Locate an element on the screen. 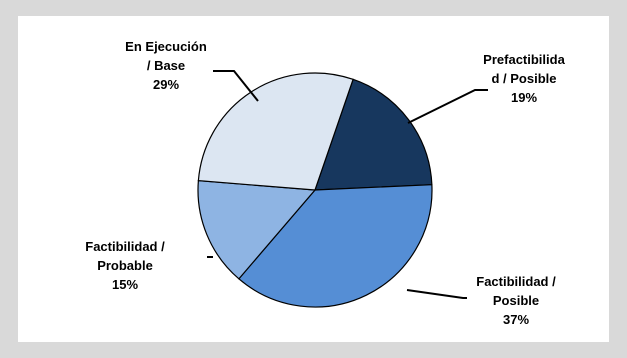 The image size is (627, 358). slice-label-line: d / Posible is located at coordinates (523, 78).